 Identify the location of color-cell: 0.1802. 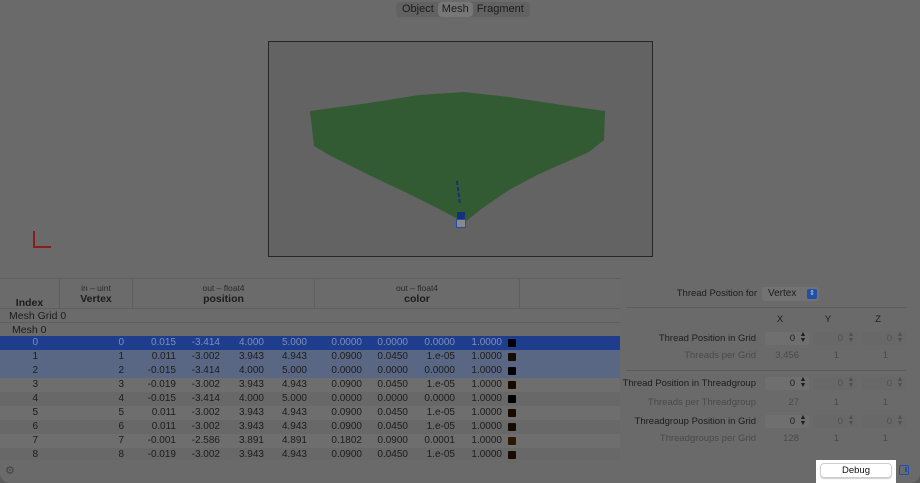
(346, 440).